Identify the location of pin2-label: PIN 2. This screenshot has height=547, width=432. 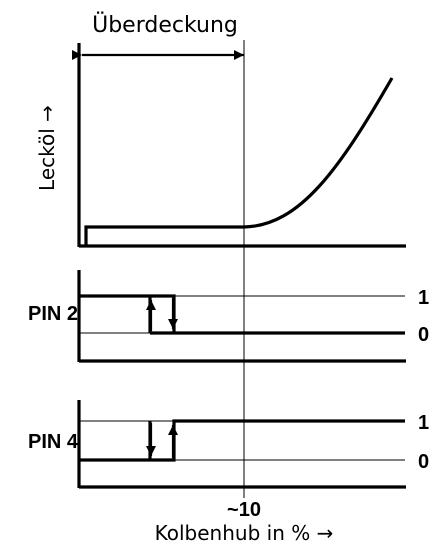
(53, 314).